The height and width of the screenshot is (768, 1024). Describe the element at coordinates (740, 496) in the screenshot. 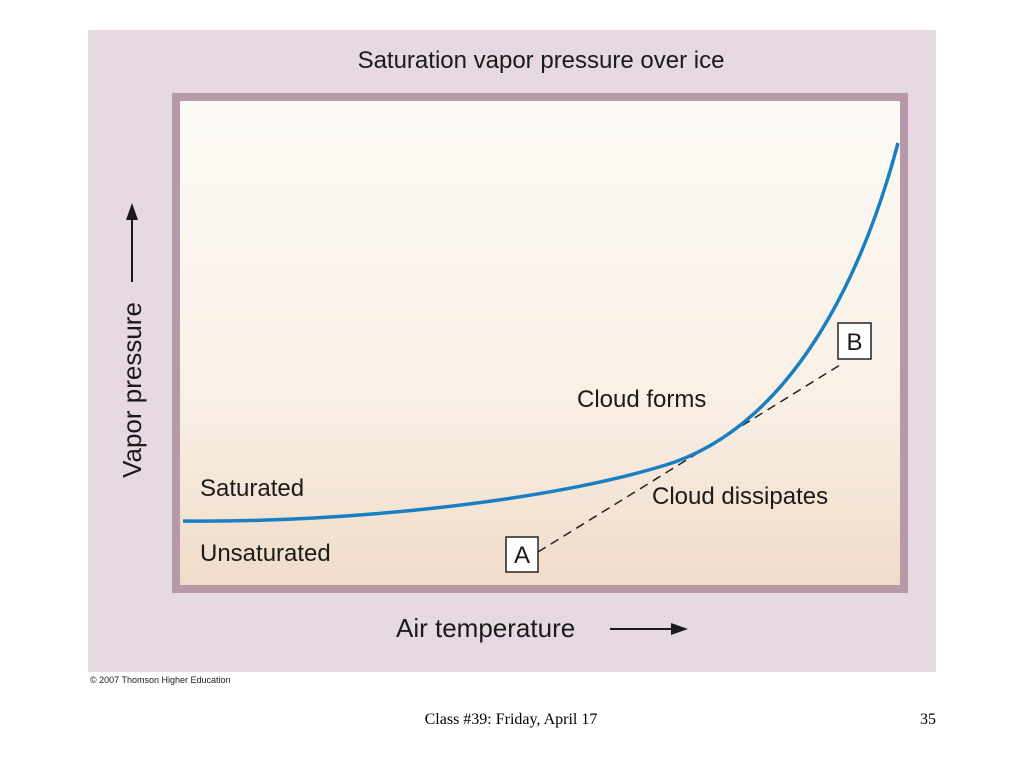

I see `cloud-dissipates-label: Cloud dissipates` at that location.